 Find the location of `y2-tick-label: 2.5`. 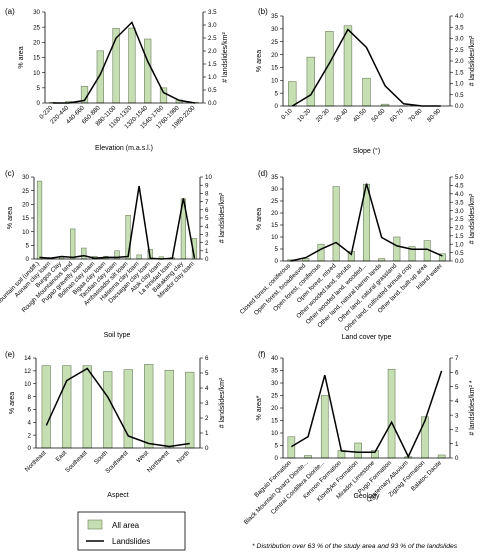

y2-tick-label: 2.5 is located at coordinates (459, 219).